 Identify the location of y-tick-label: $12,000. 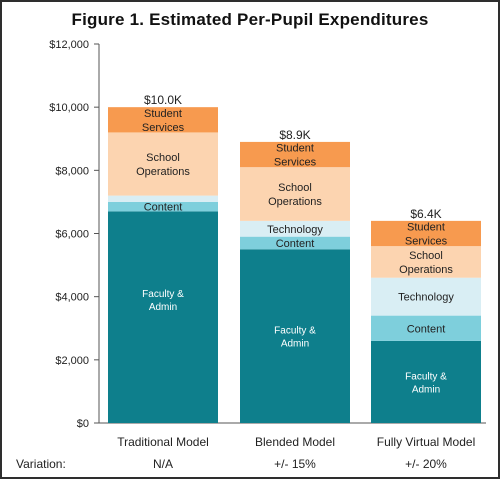
(69, 45).